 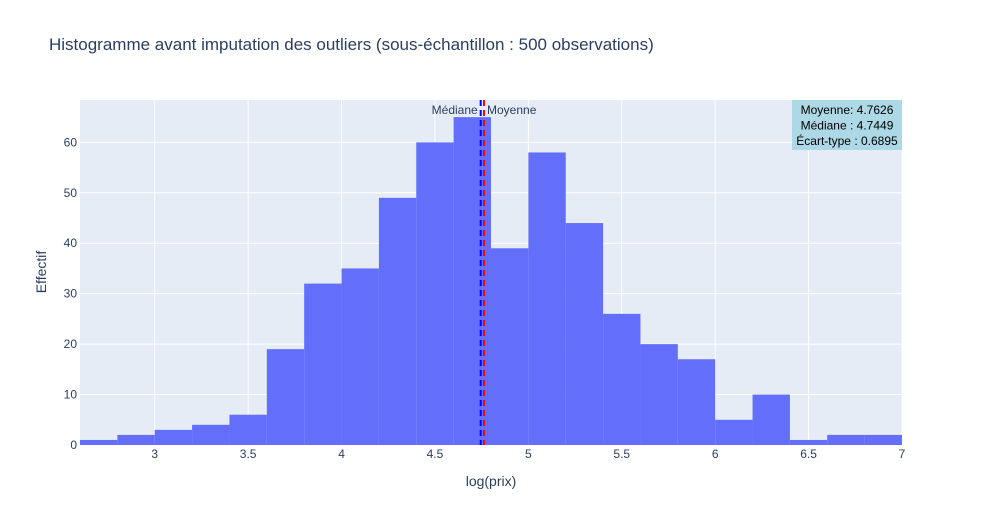 I want to click on x-tick-label: 4.5, so click(x=435, y=454).